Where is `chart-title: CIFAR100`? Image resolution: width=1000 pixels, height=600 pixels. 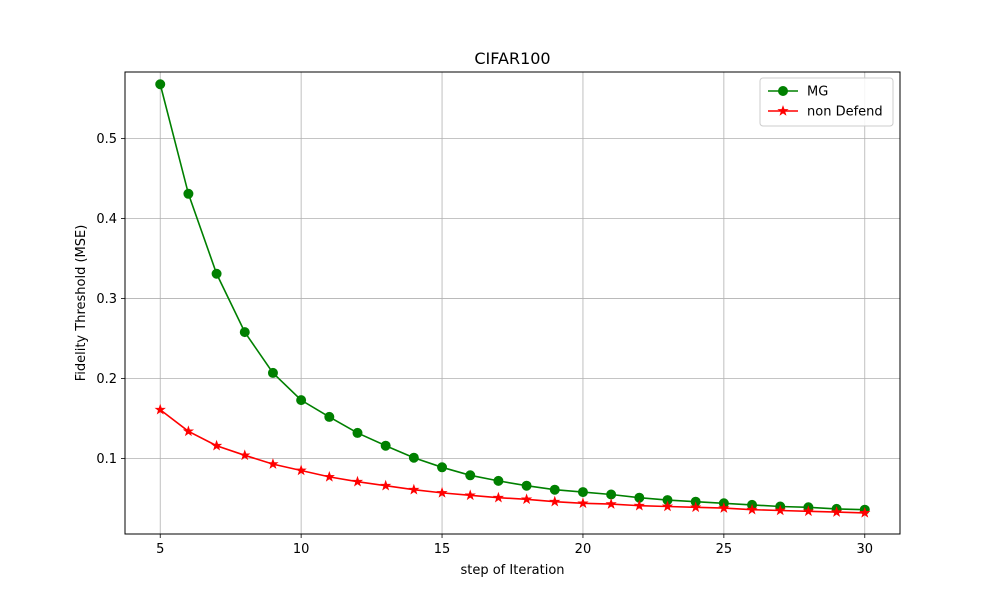
chart-title: CIFAR100 is located at coordinates (512, 58).